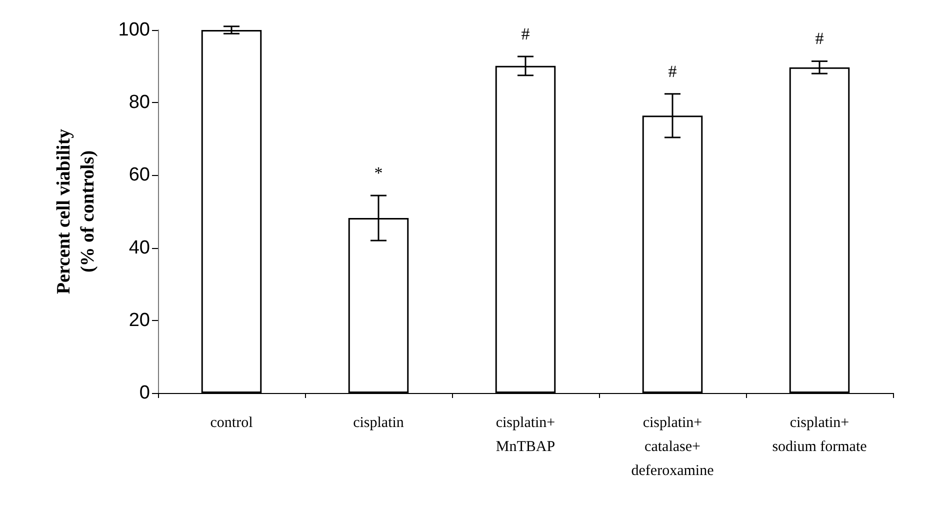 Image resolution: width=925 pixels, height=518 pixels. I want to click on x-tick-label: cisplatin+ catalase+ deferoxamine, so click(672, 447).